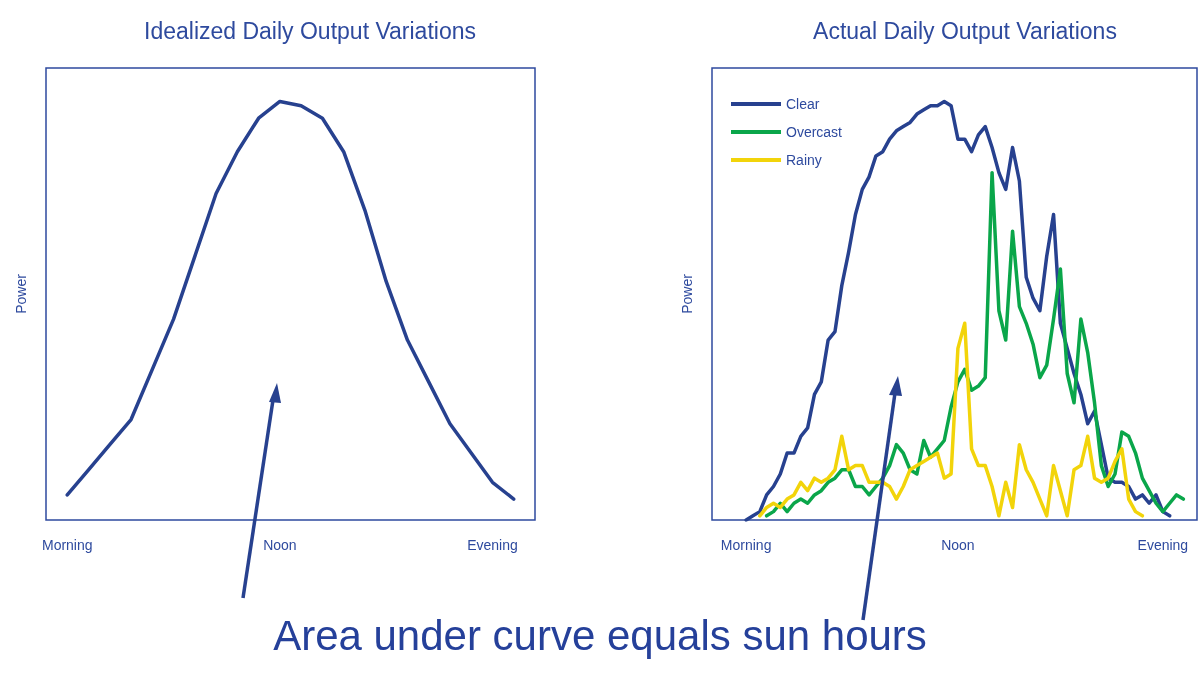 The width and height of the screenshot is (1200, 676). I want to click on legend-label: Overcast, so click(814, 132).